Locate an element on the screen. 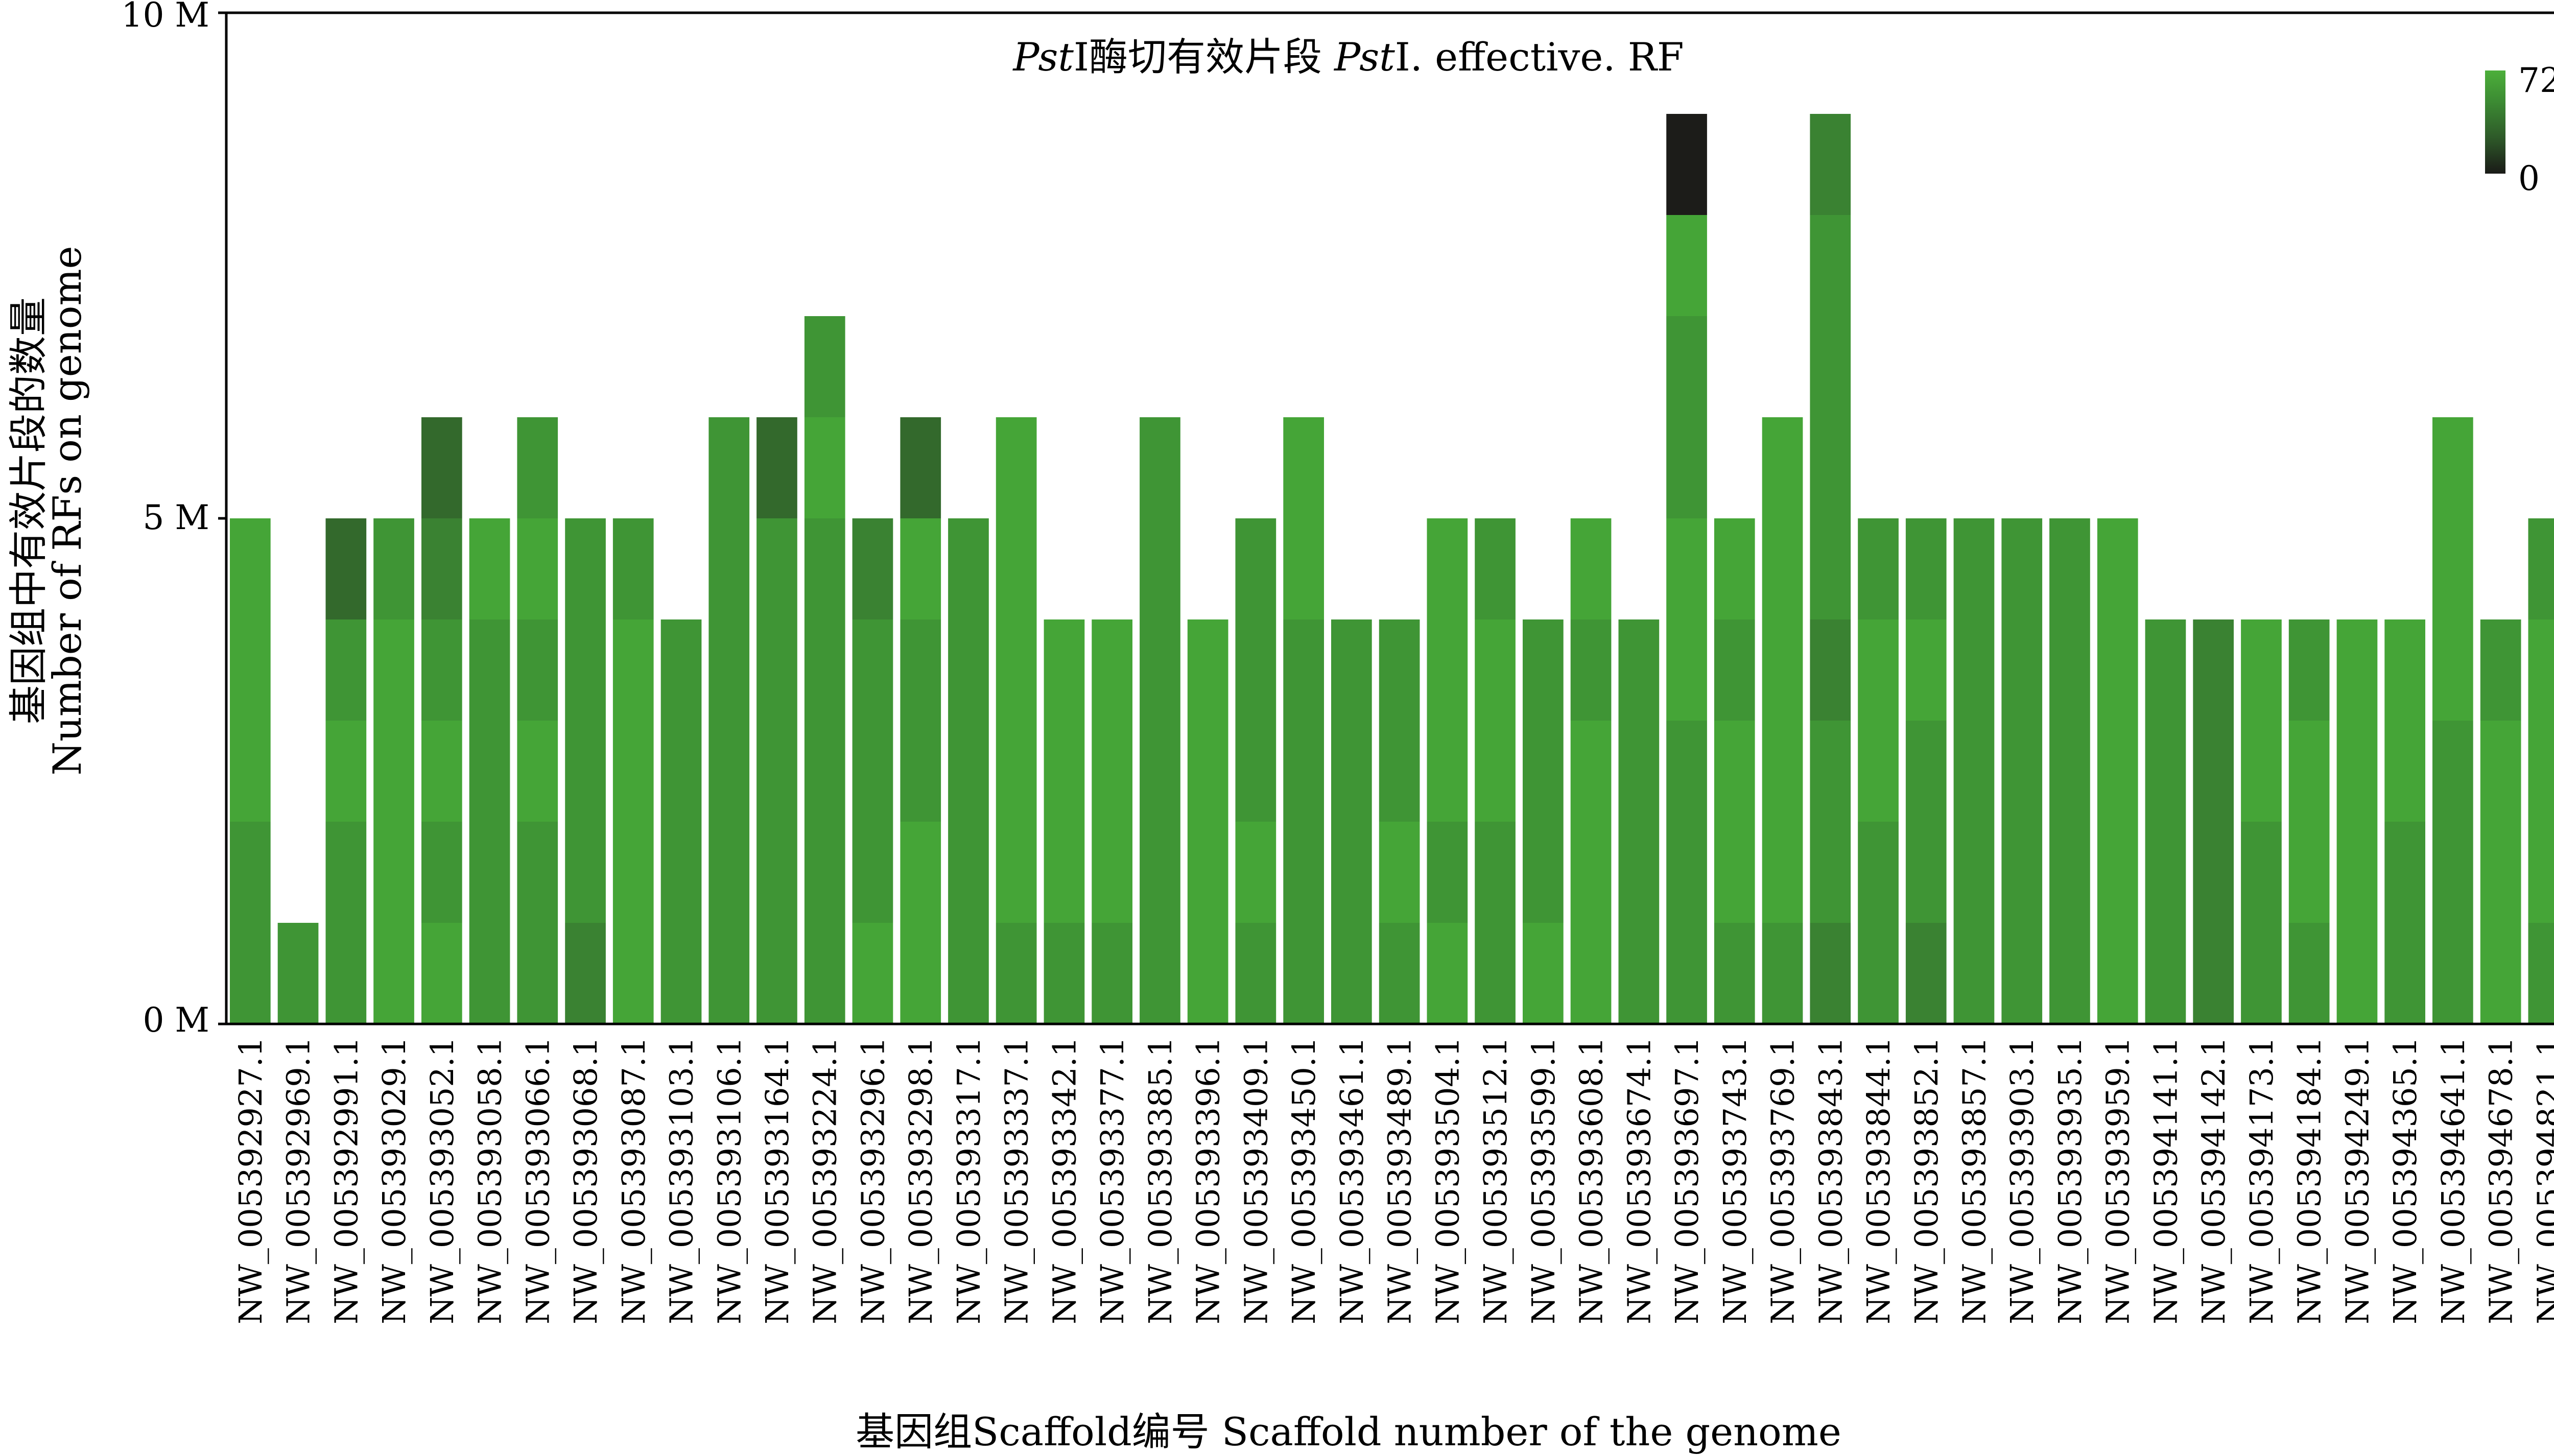  y-tick-label-10: 10 M is located at coordinates (165, 17).